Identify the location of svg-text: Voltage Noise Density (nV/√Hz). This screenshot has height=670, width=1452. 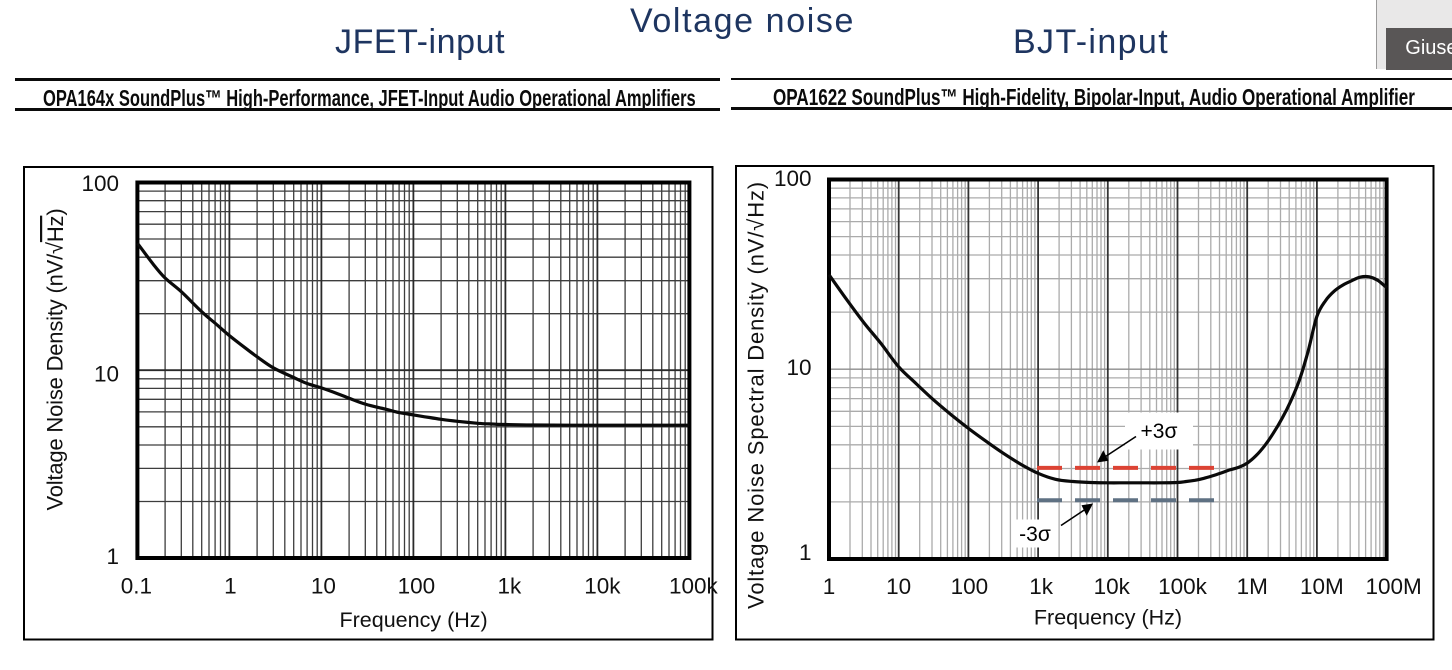
(55, 359).